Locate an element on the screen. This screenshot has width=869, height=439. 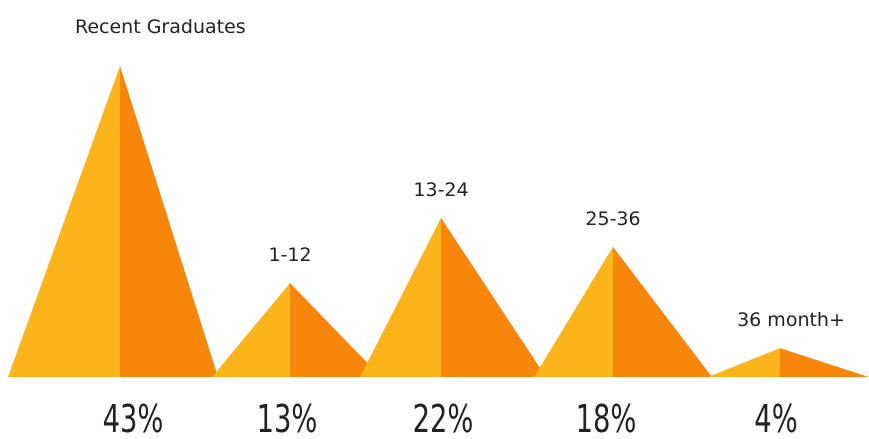
category-label-0: Recent Graduates is located at coordinates (160, 27).